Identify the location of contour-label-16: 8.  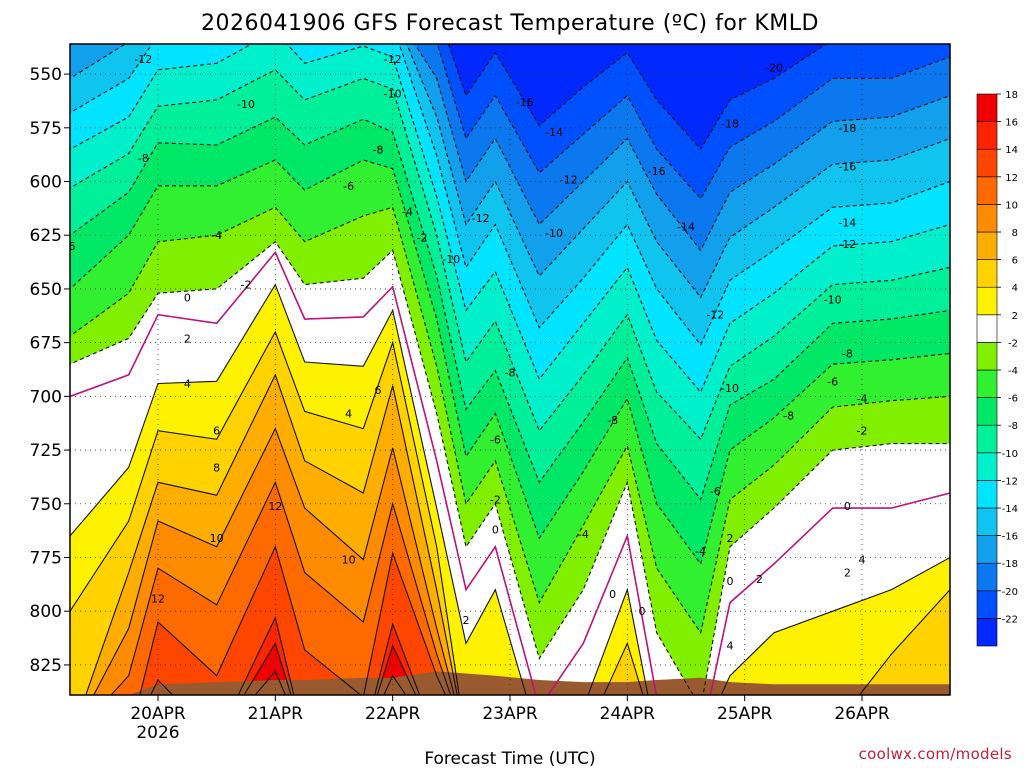
(216, 467).